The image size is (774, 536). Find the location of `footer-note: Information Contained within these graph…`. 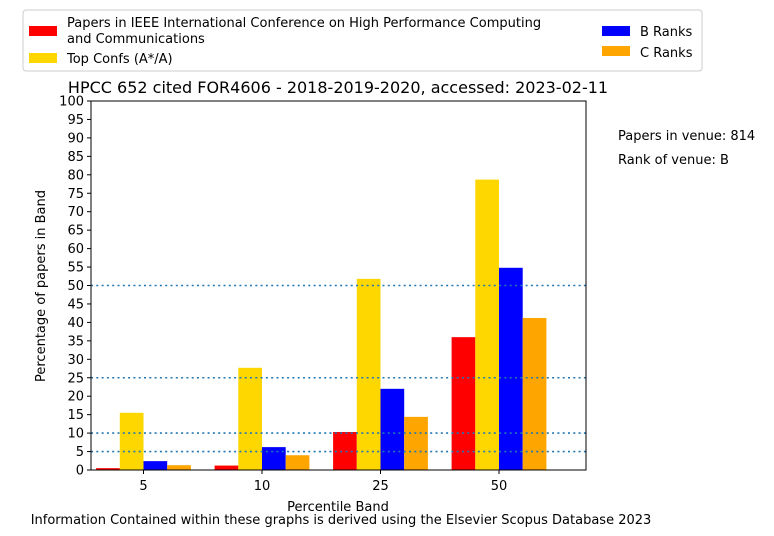

footer-note: Information Contained within these graph… is located at coordinates (341, 520).